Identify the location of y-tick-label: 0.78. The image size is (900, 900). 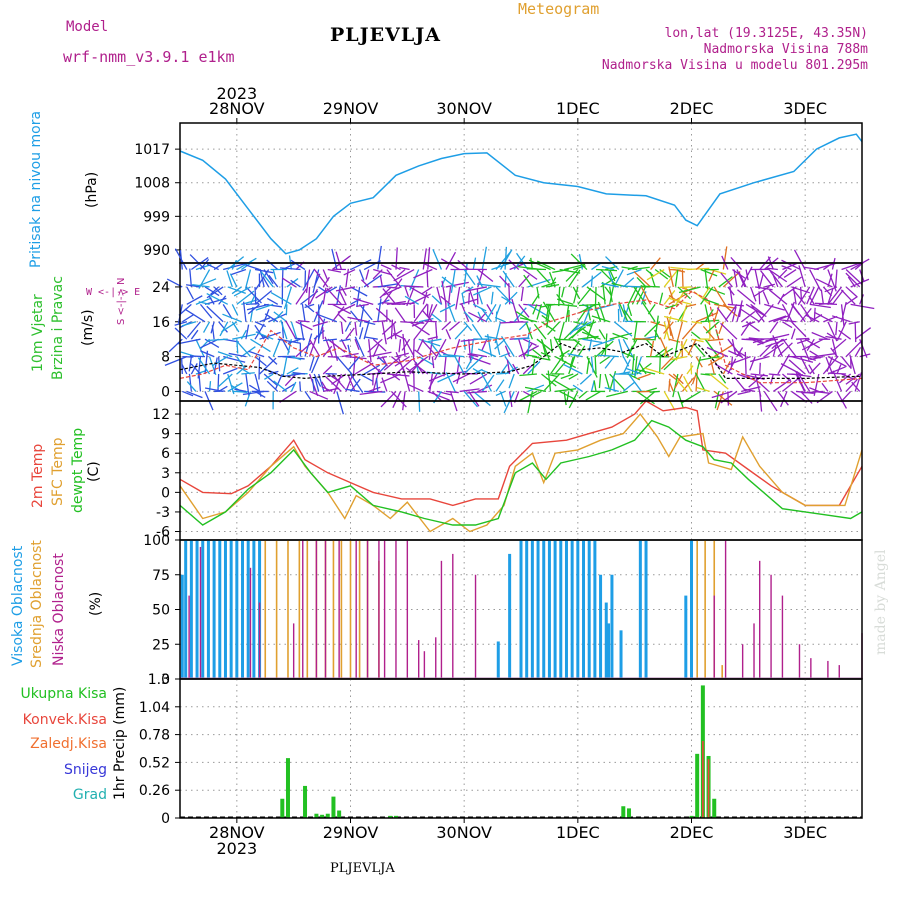
(154, 736).